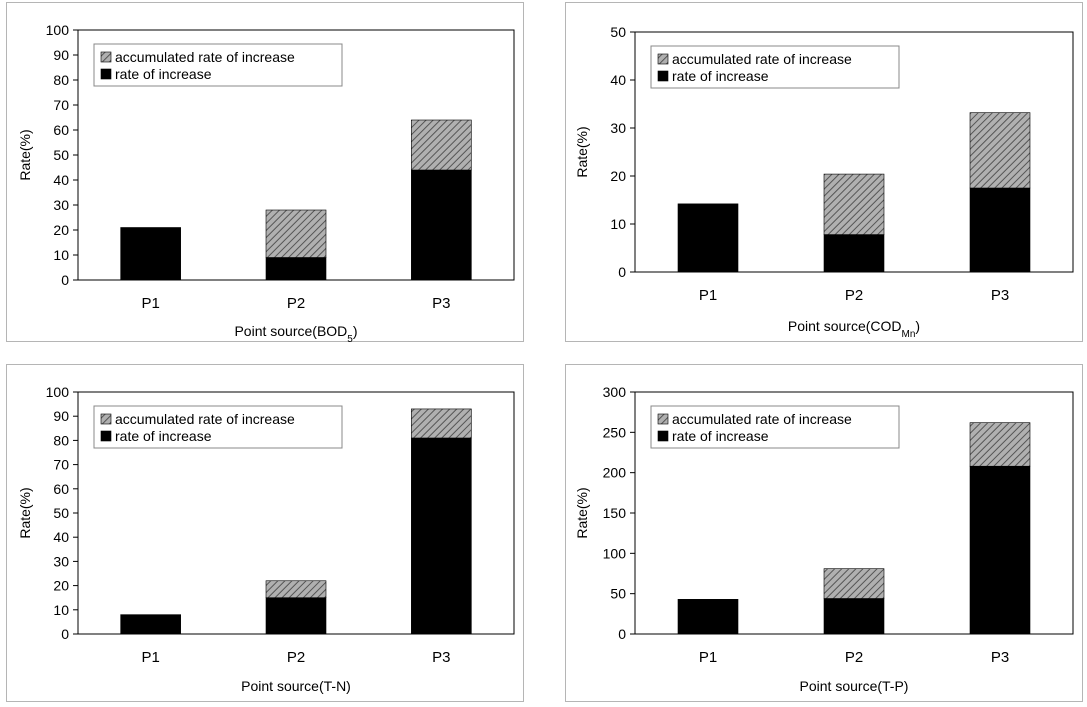 Image resolution: width=1087 pixels, height=707 pixels. I want to click on x-axis-label: Point source(CODMn), so click(854, 329).